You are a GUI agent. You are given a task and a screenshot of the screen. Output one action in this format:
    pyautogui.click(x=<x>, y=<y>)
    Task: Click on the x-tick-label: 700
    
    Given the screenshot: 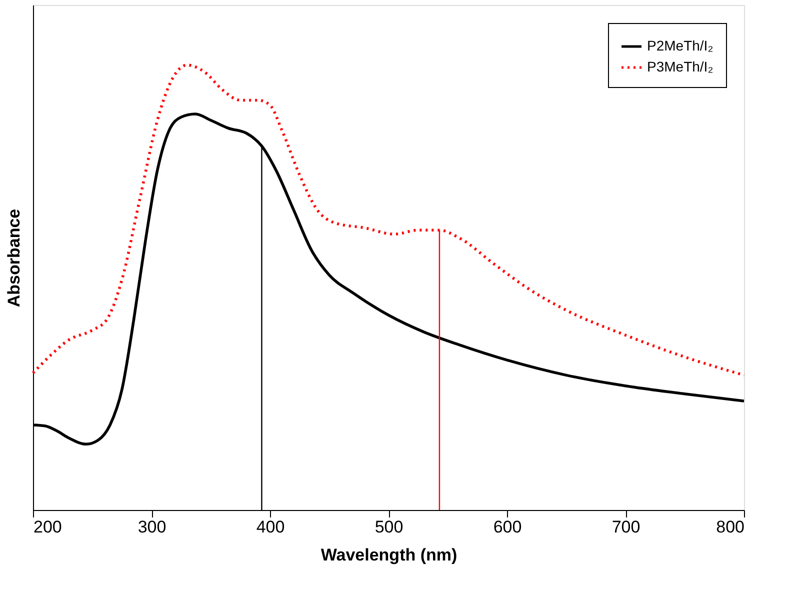 What is the action you would take?
    pyautogui.click(x=626, y=527)
    